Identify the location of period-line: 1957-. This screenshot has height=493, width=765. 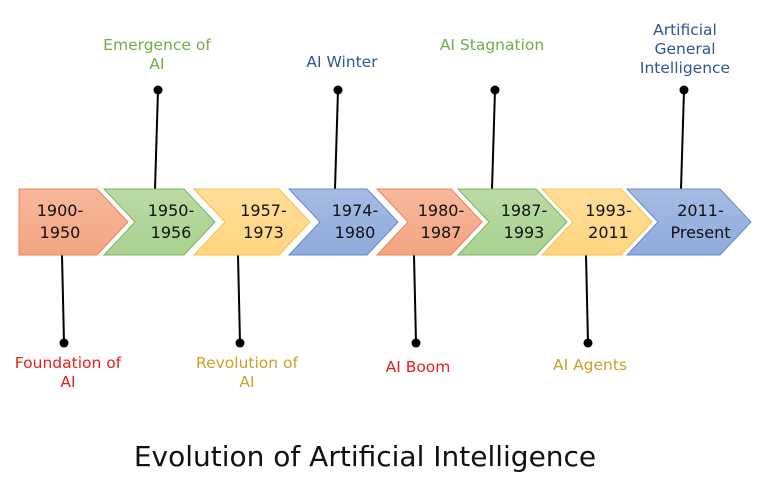
(263, 210).